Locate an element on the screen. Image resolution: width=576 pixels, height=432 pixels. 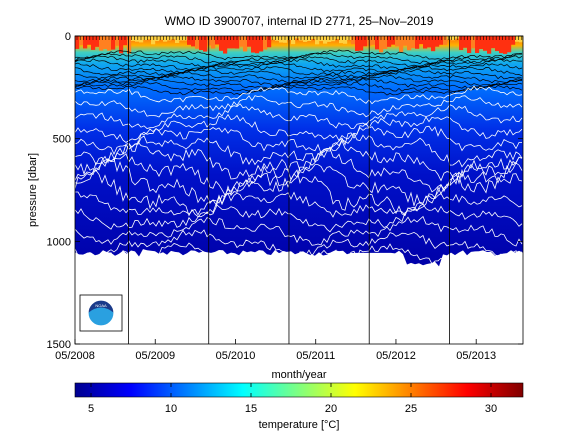
y-tick-label: 1000 is located at coordinates (59, 242).